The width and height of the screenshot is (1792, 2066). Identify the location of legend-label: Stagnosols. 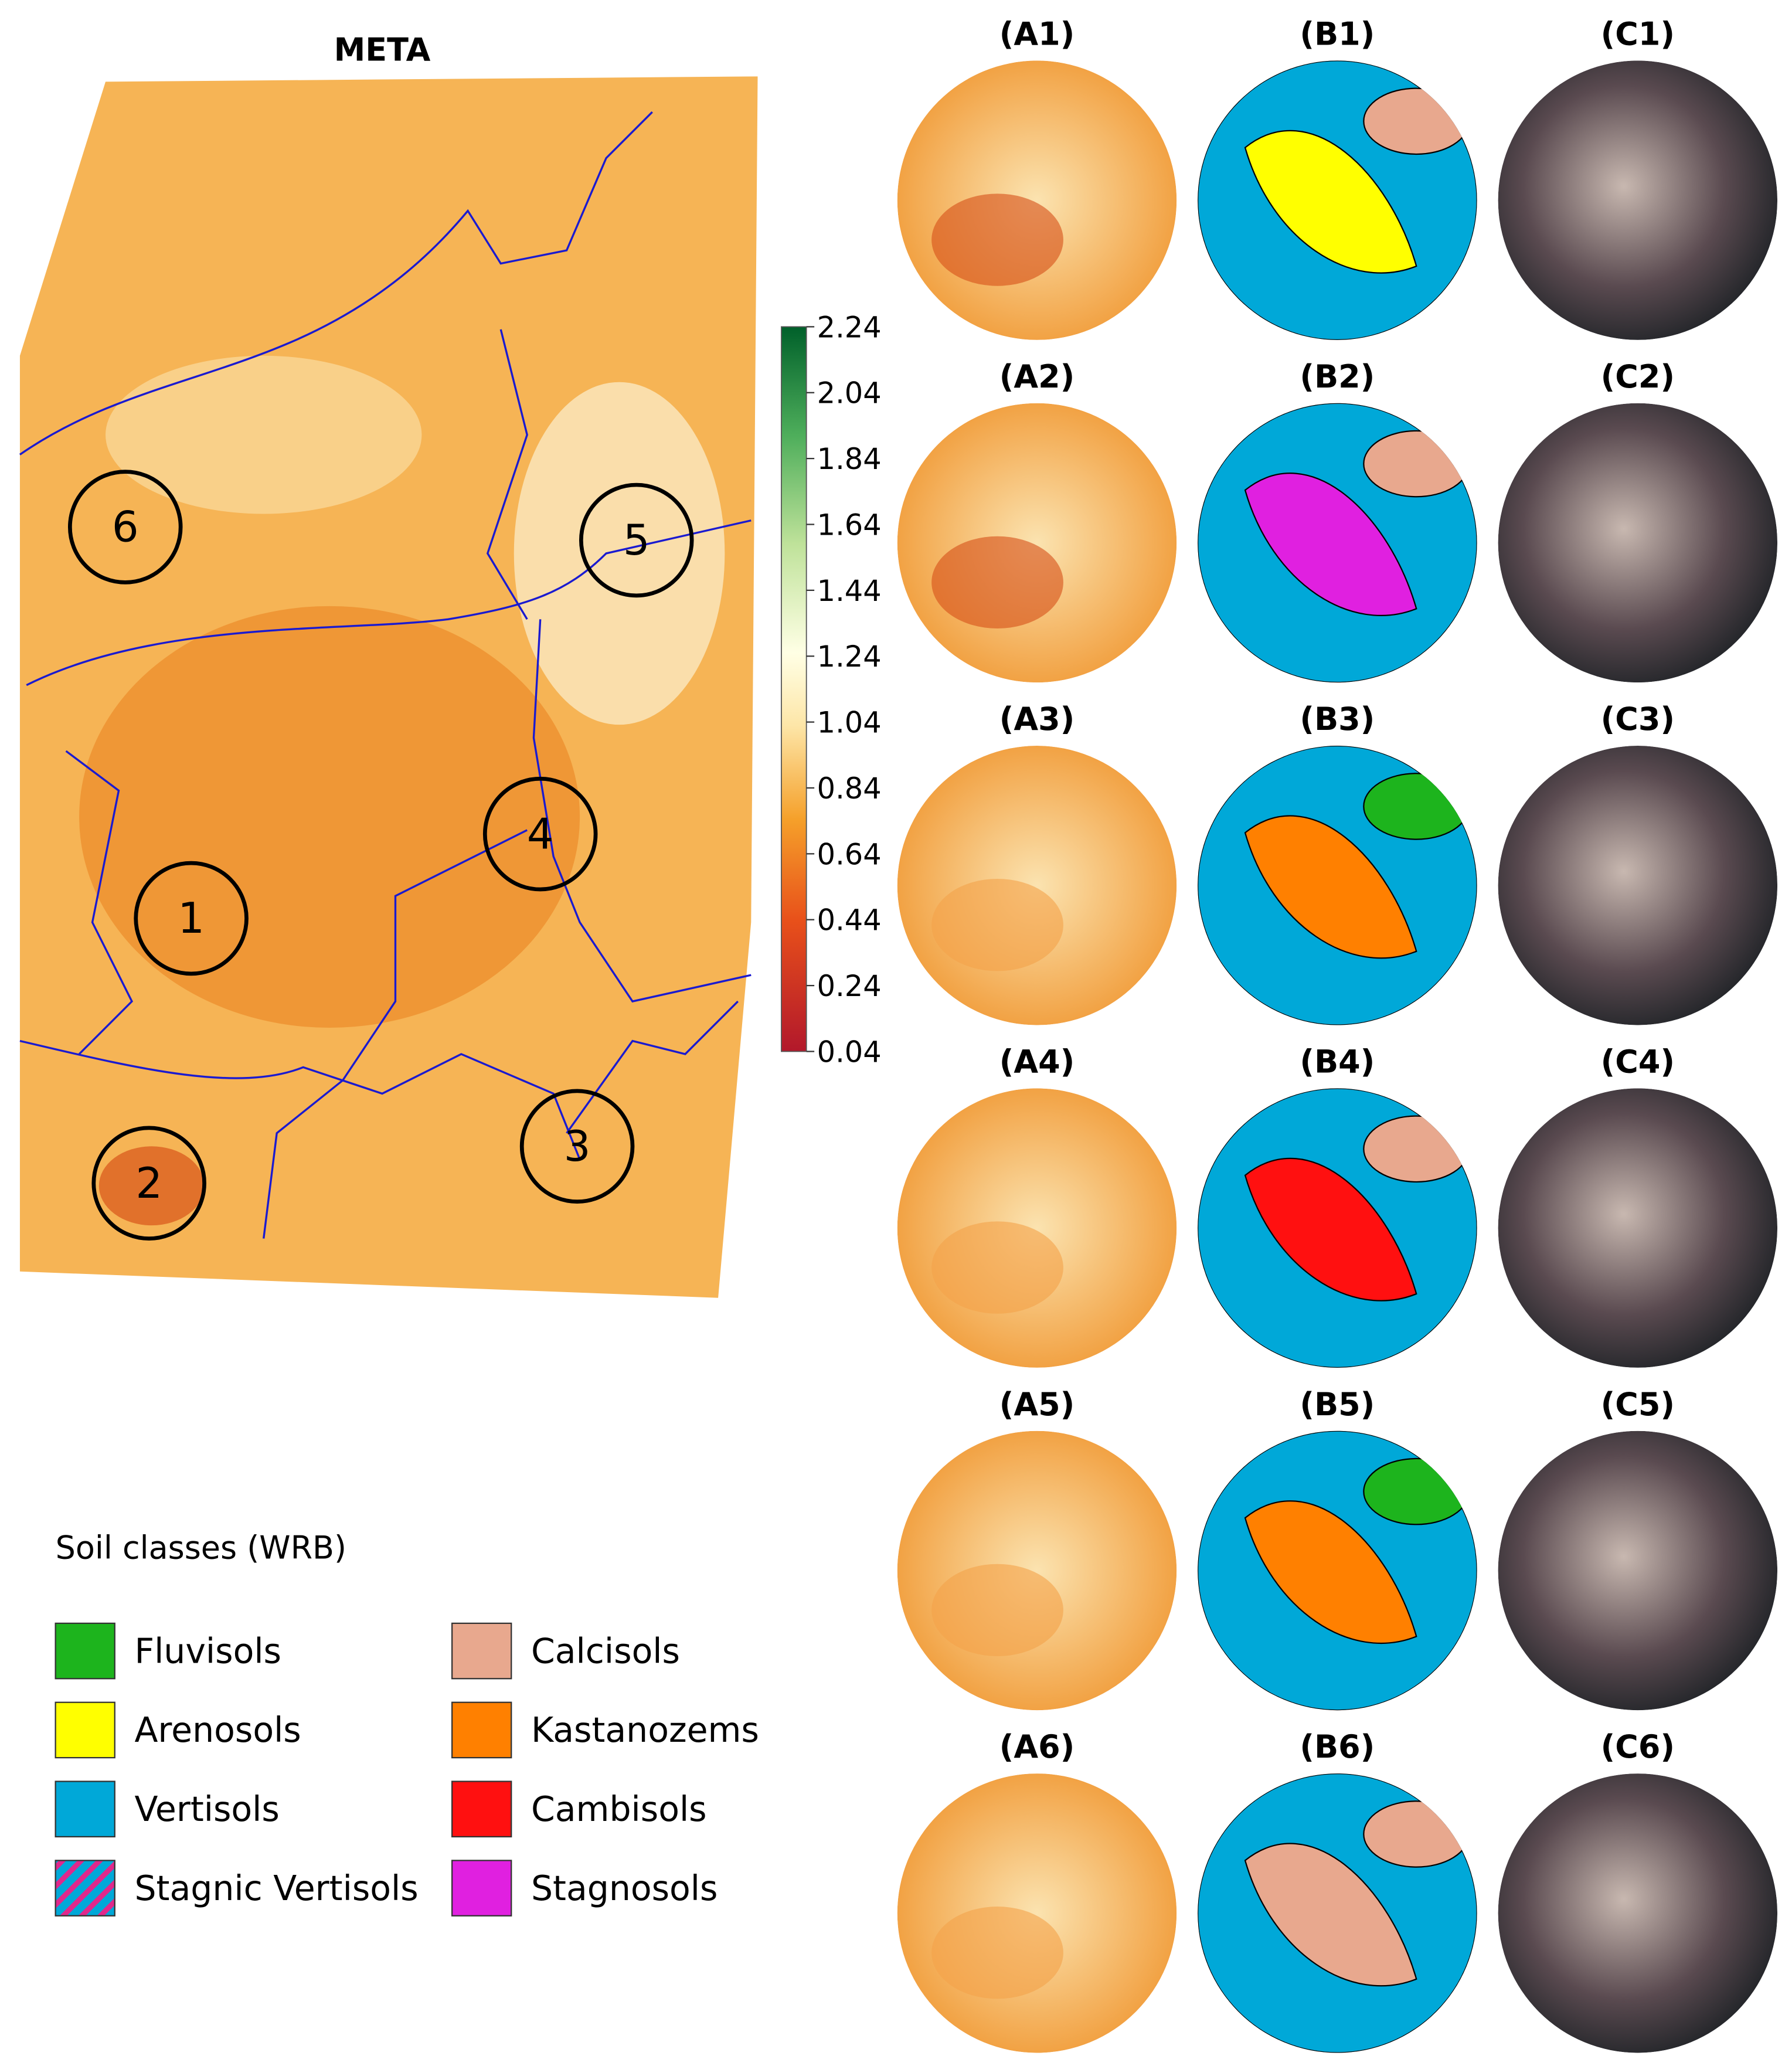
(624, 1888).